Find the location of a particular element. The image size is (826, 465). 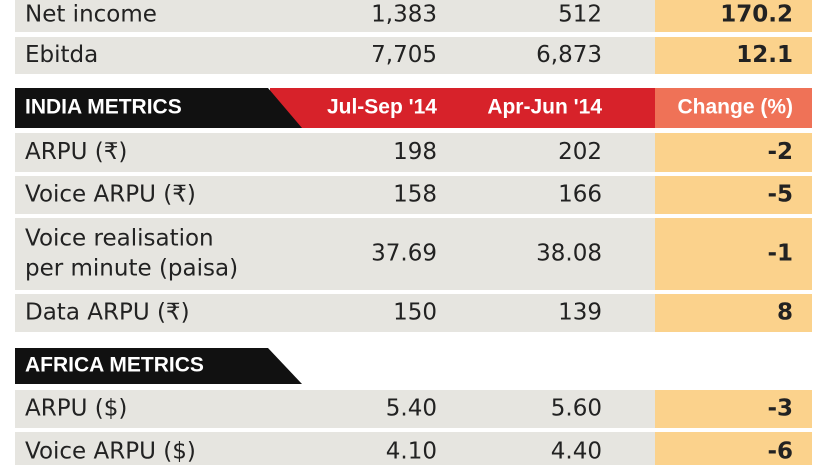

cell-value: 202 is located at coordinates (580, 152).